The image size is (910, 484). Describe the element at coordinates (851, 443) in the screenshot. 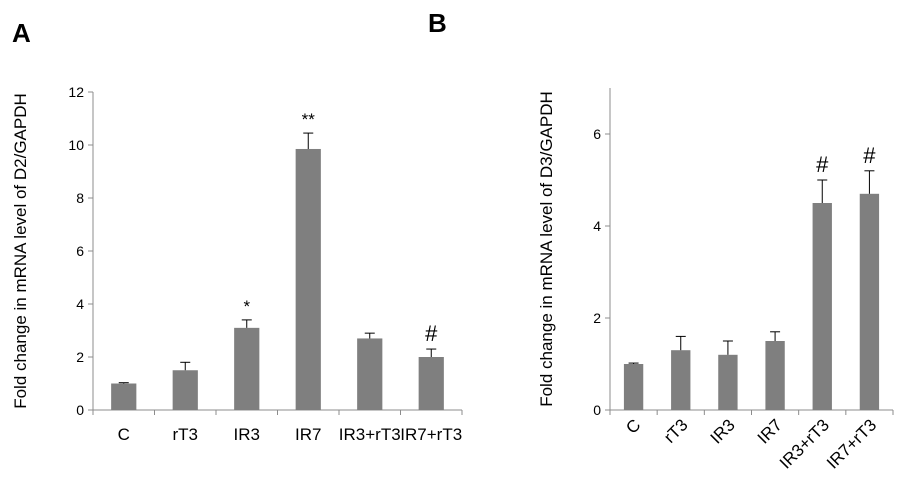

I see `chart-b-x-tick-label: IR7+rT3` at that location.